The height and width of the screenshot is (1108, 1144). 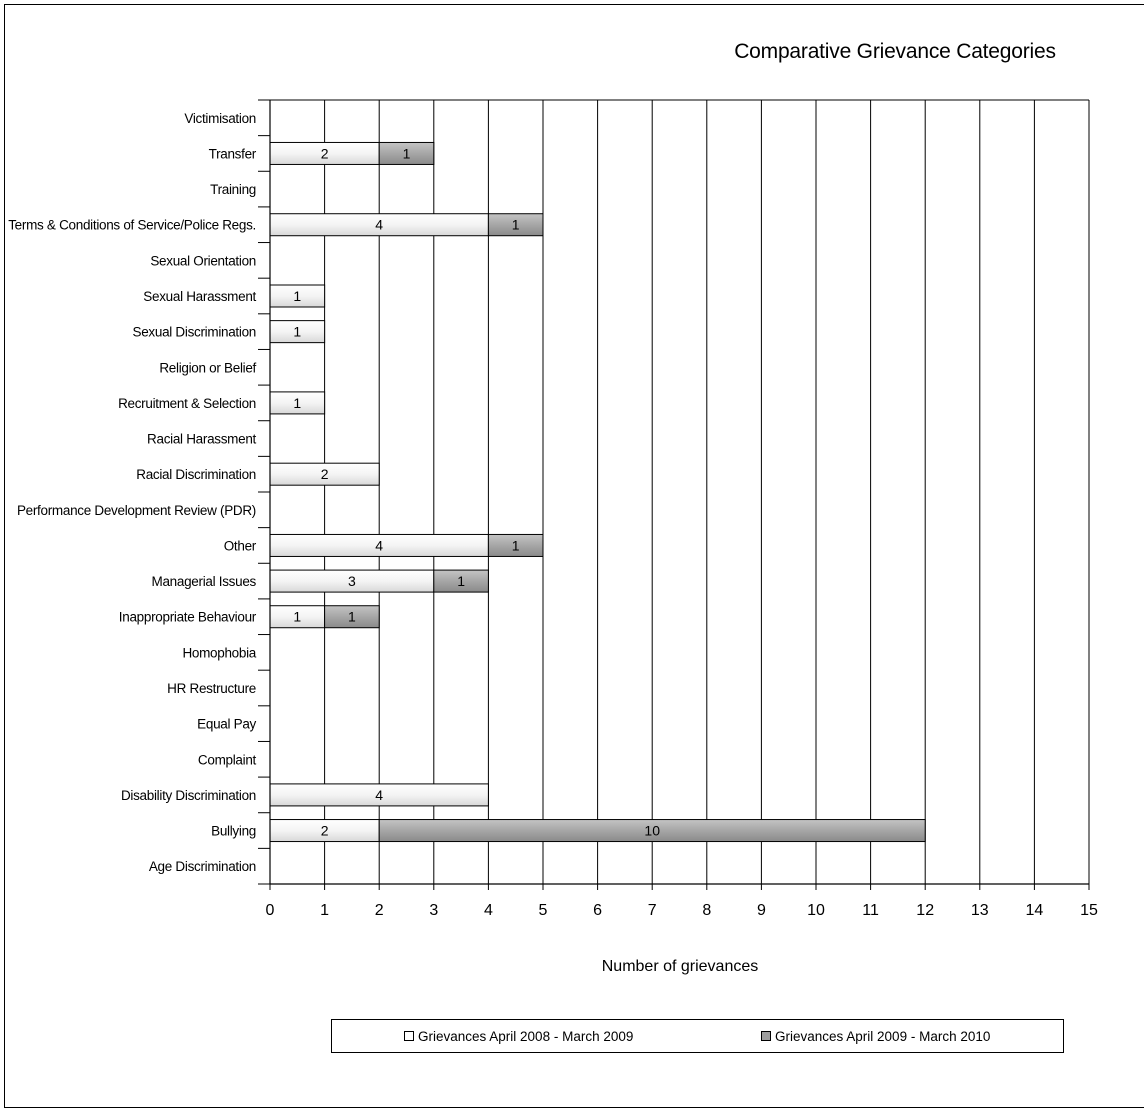 I want to click on x-tick-label-1: 1, so click(x=324, y=910).